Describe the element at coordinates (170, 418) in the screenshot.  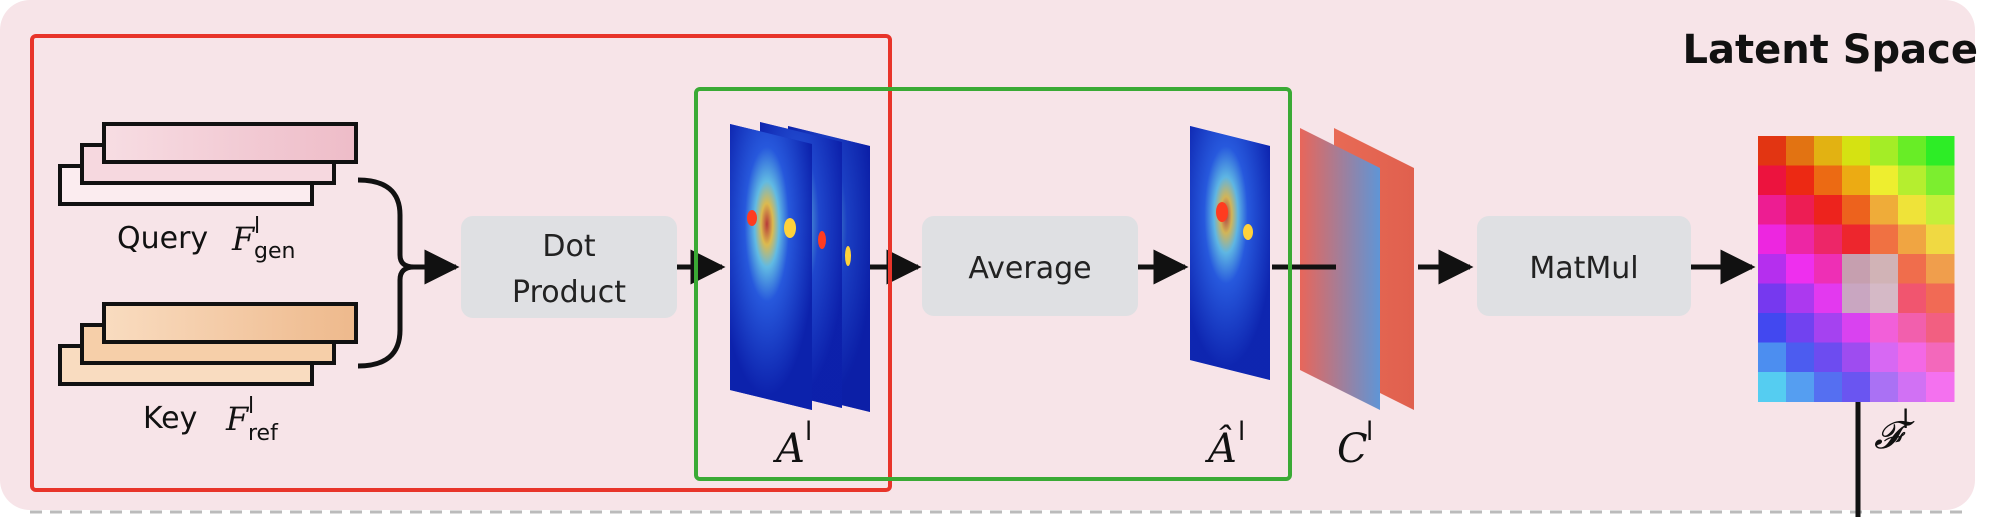
I see `key-label: Key` at that location.